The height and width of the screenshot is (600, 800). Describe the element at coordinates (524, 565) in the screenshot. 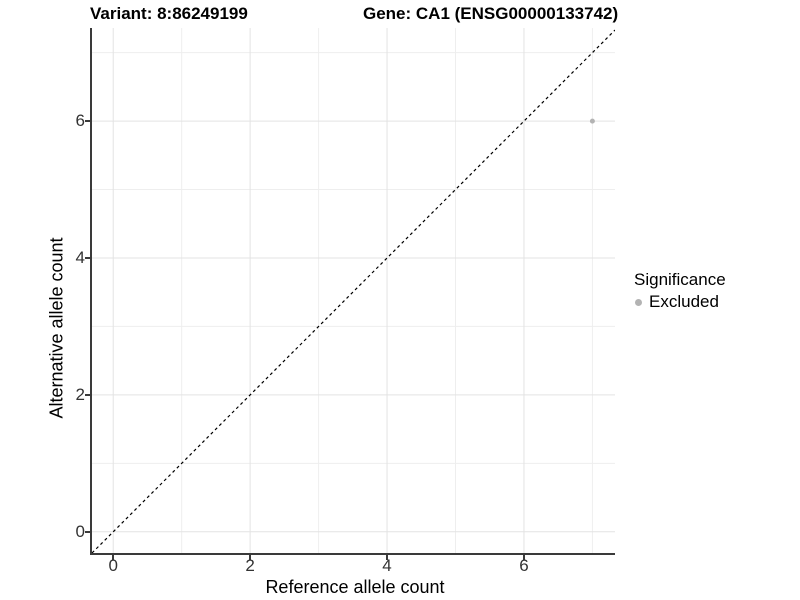

I see `x-axis-tick-label: 6` at that location.